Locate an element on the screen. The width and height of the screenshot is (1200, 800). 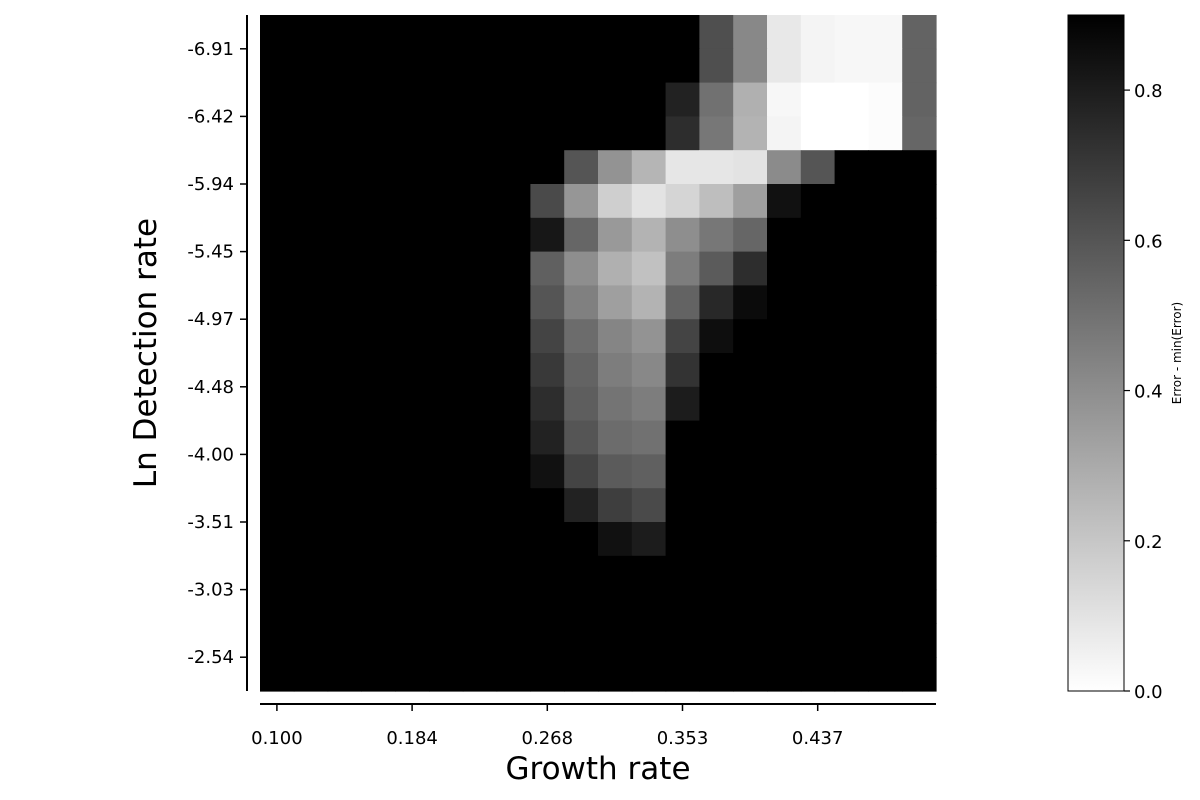
y-tick-label: -4.97 is located at coordinates (210, 319).